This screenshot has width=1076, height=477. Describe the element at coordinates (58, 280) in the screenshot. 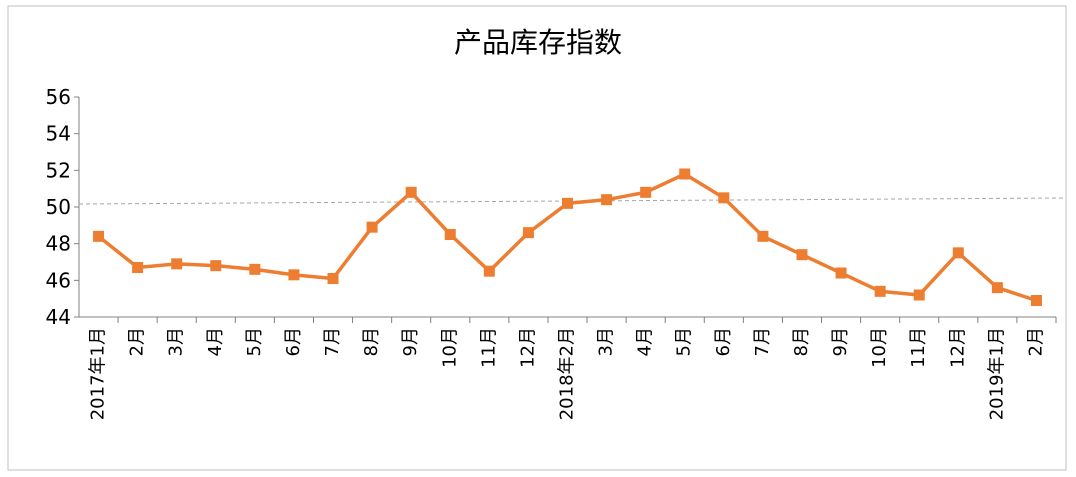

I see `y-tick-label: 46` at that location.